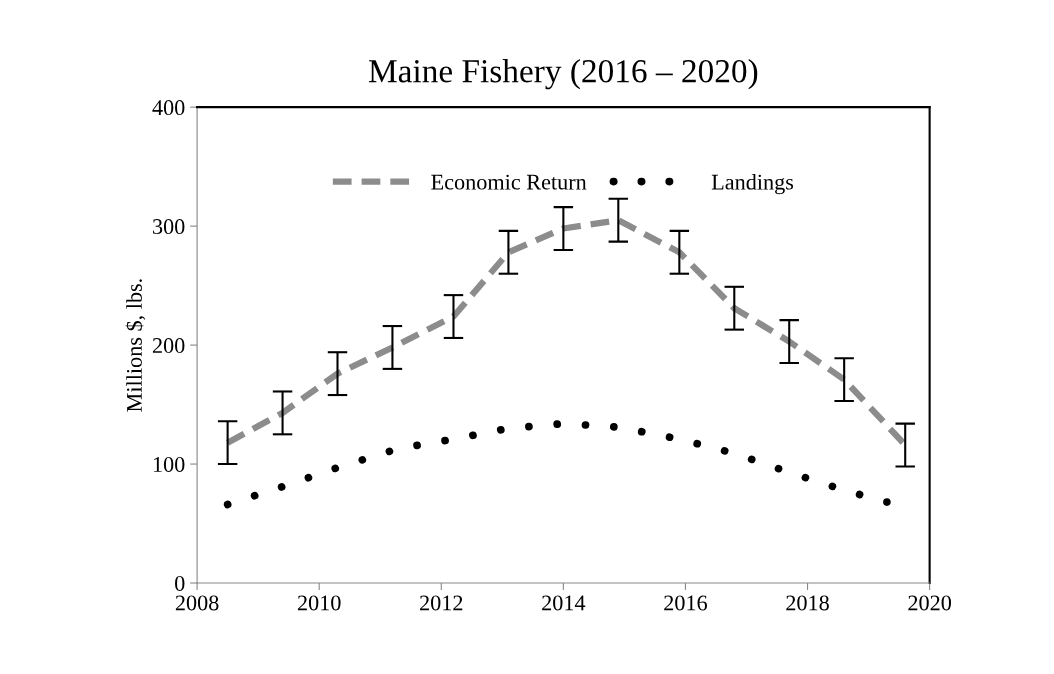 The width and height of the screenshot is (1054, 674). I want to click on x-tick-label: 2020, so click(929, 603).